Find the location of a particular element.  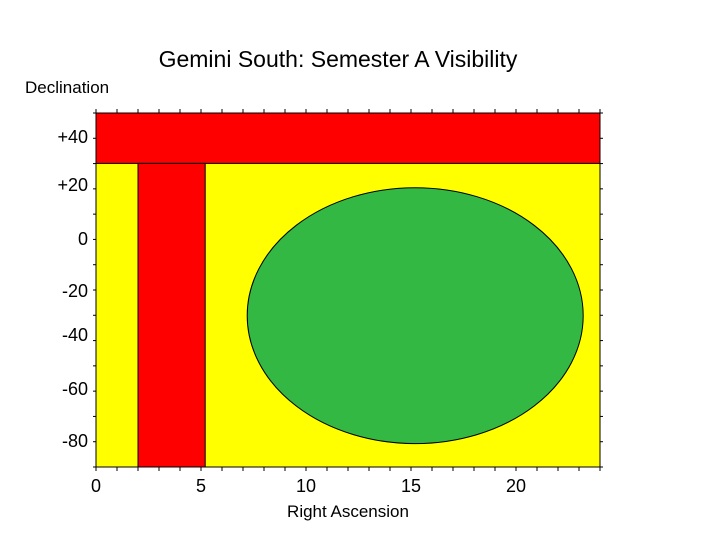

y-axis-label: Declination is located at coordinates (67, 87).